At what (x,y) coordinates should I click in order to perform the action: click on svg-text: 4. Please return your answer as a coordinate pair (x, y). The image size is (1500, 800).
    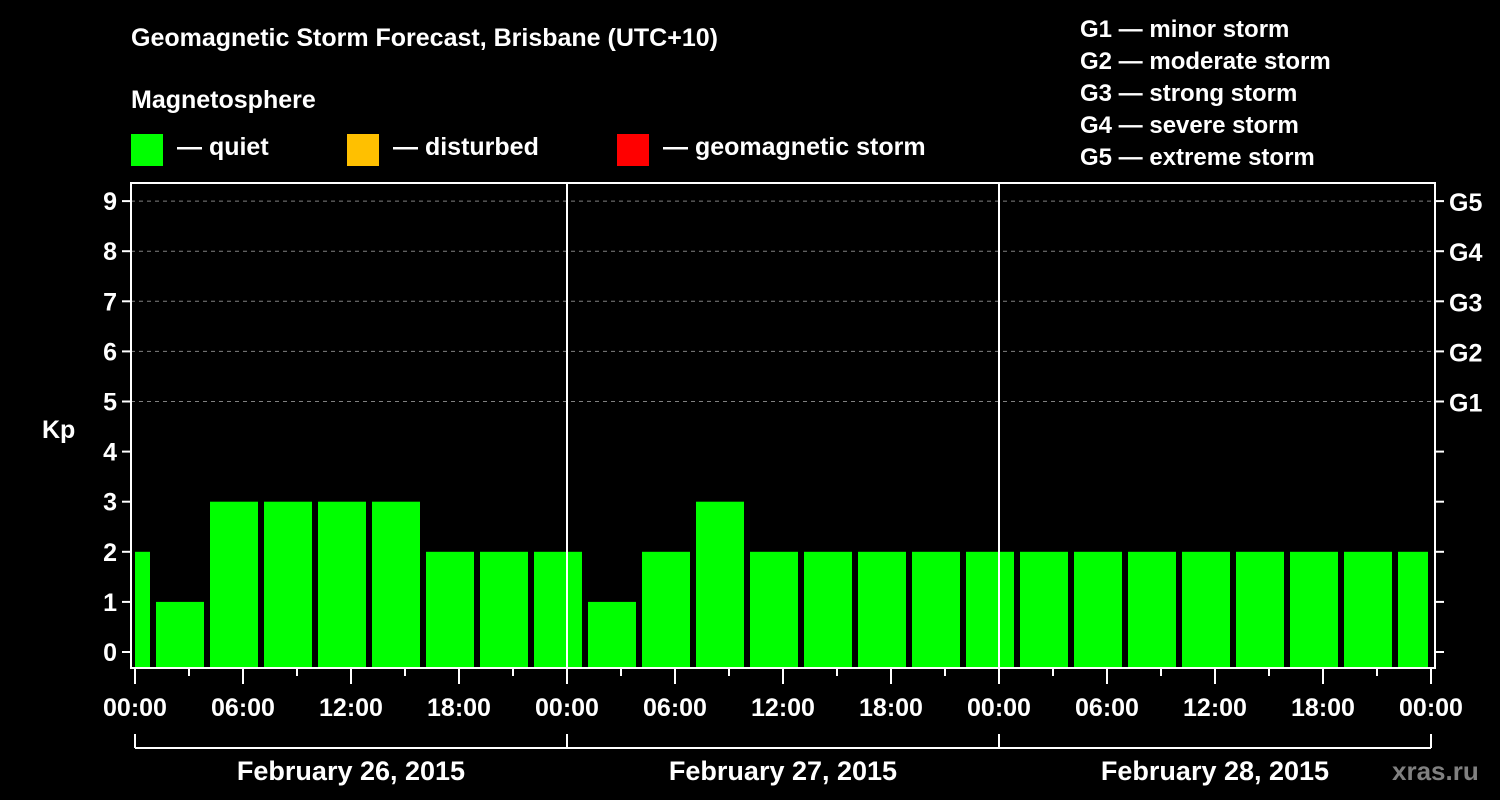
    Looking at the image, I should click on (110, 453).